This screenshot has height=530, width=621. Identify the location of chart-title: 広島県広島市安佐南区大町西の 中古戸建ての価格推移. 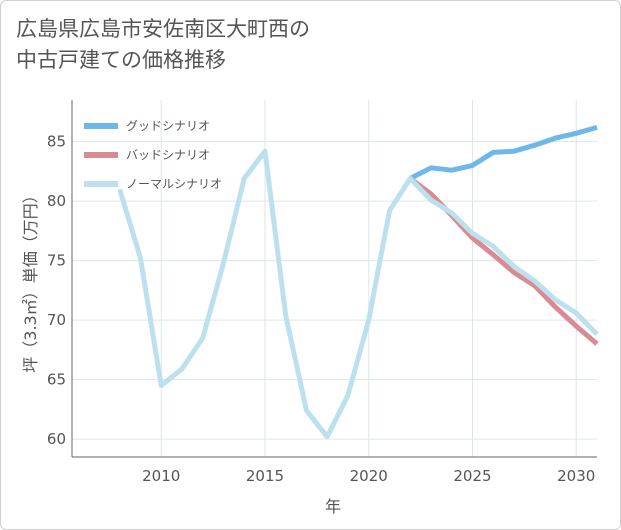
(163, 45).